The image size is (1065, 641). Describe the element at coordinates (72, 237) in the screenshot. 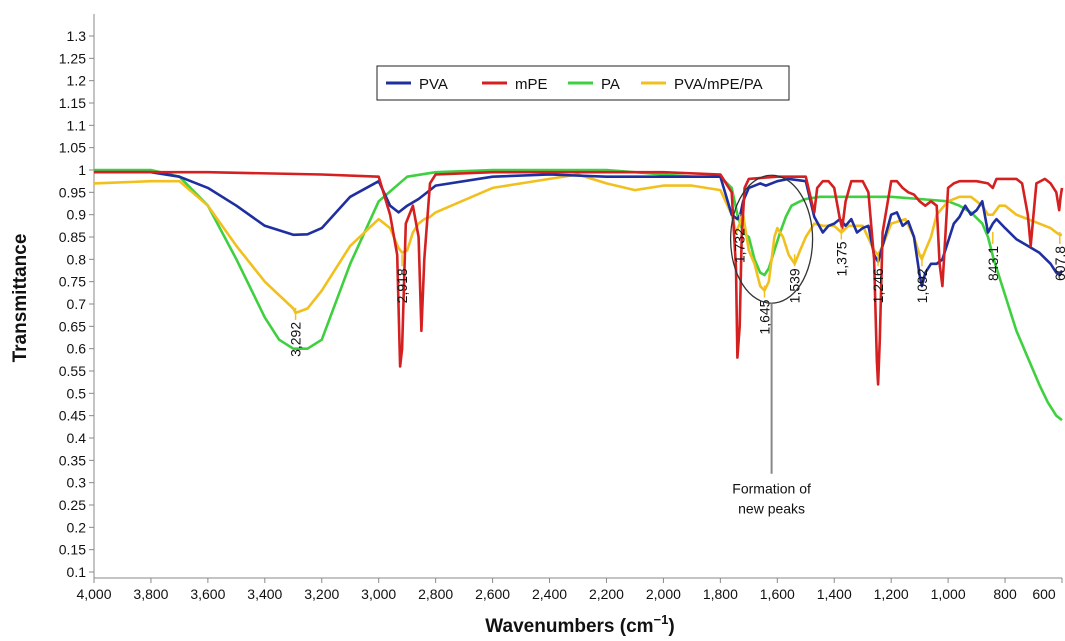

I see `y-tick-label: 0.85` at that location.